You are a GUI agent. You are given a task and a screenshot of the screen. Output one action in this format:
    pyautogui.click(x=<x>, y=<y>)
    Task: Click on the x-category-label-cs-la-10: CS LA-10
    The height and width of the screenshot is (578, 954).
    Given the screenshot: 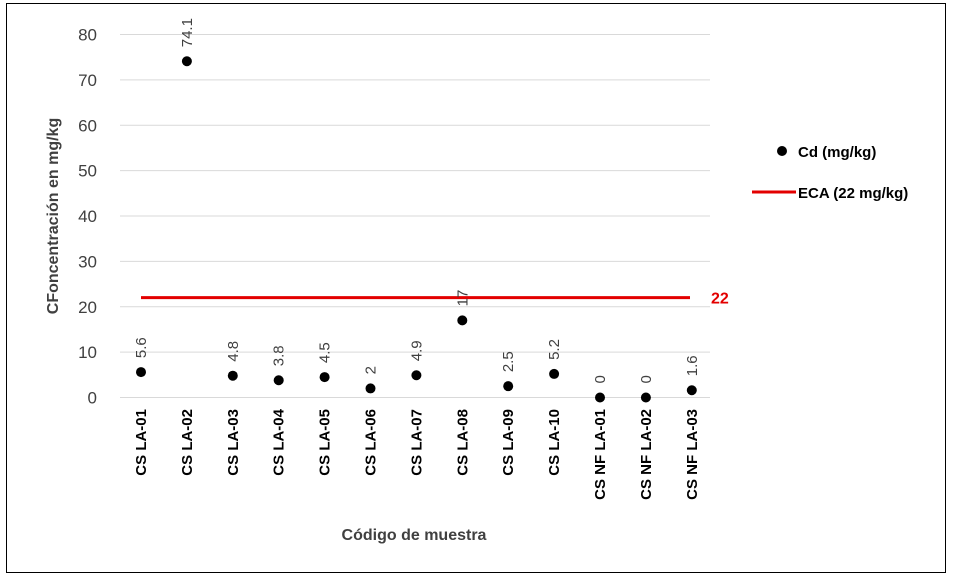 What is the action you would take?
    pyautogui.click(x=554, y=442)
    